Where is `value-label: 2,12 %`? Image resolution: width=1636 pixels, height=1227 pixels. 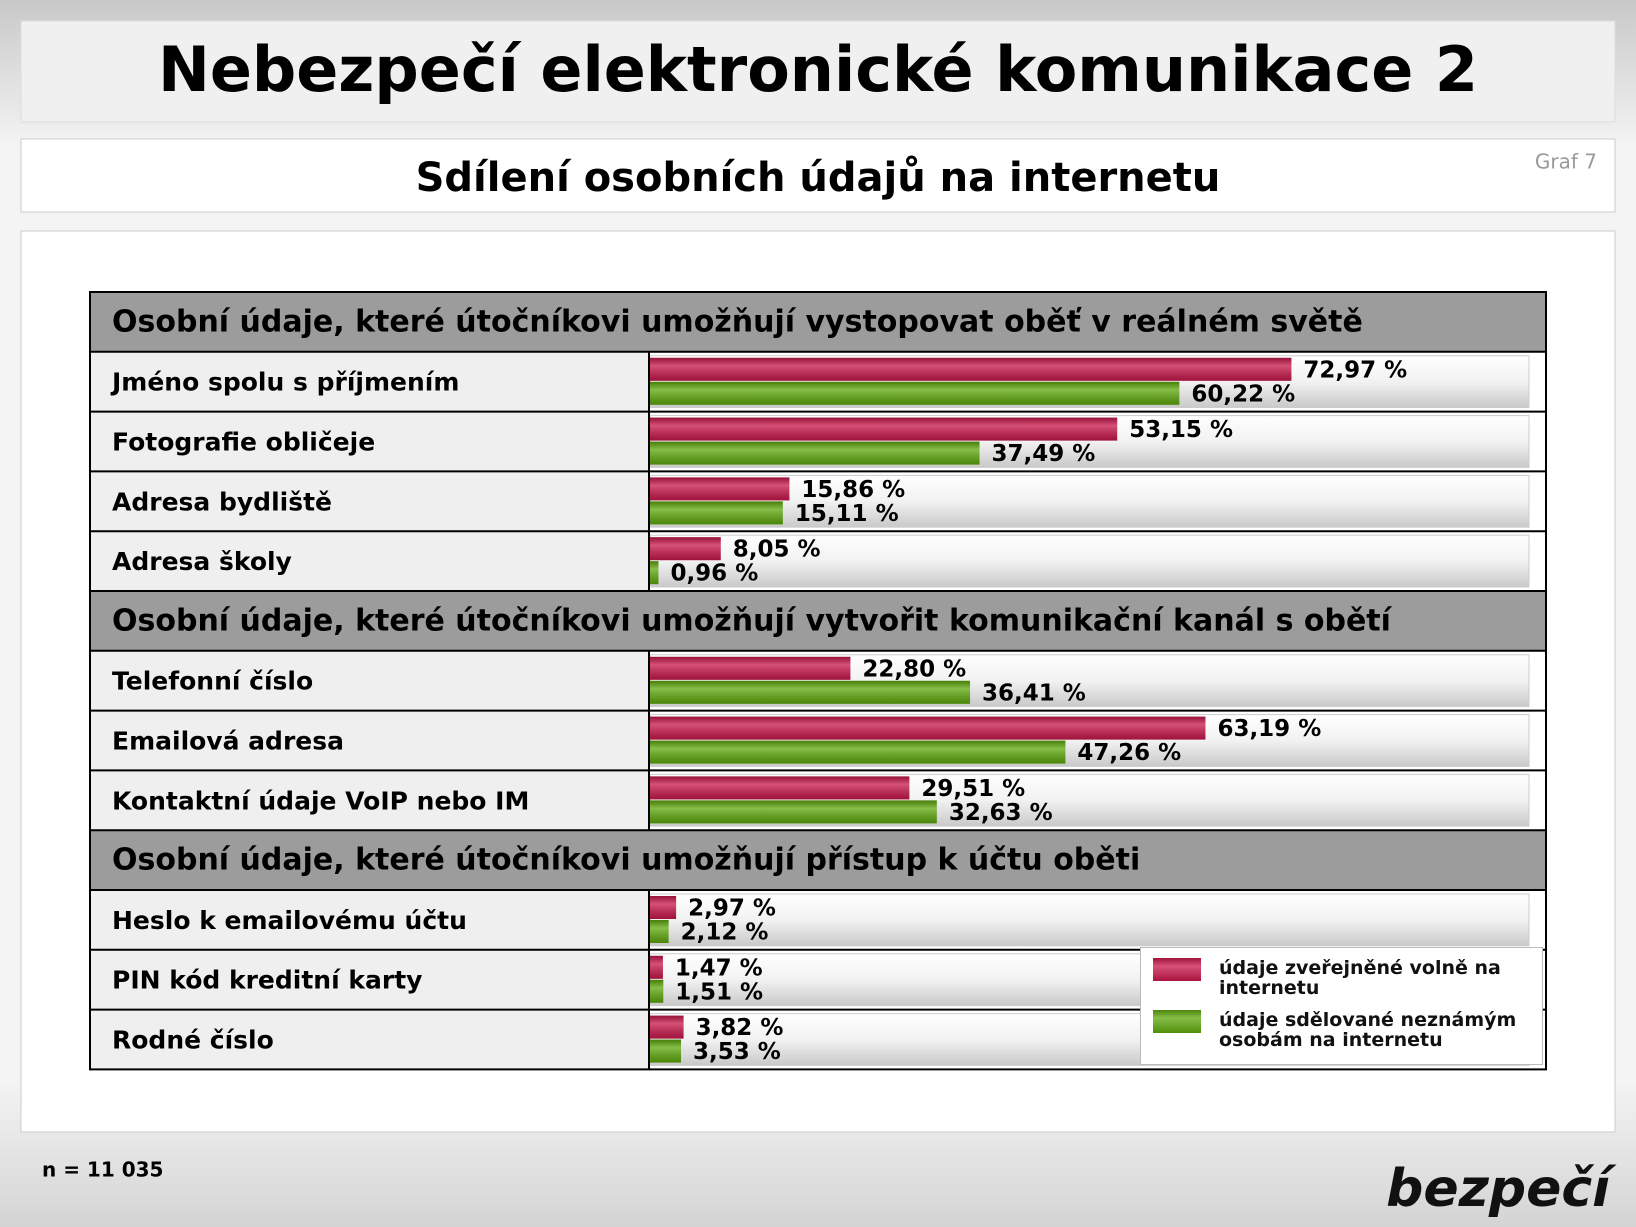
value-label: 2,12 % is located at coordinates (725, 933).